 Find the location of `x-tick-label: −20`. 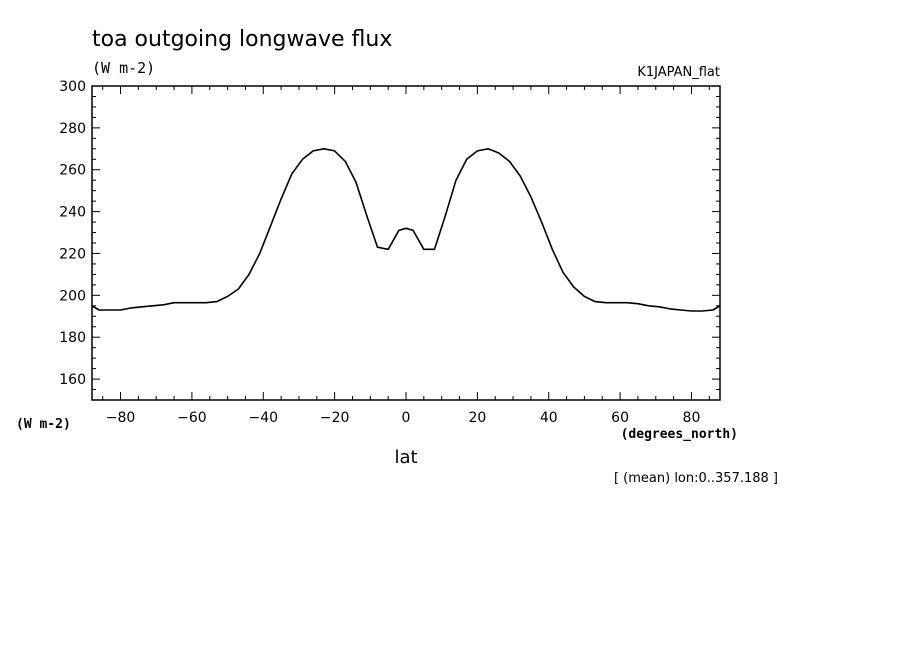

x-tick-label: −20 is located at coordinates (335, 418).